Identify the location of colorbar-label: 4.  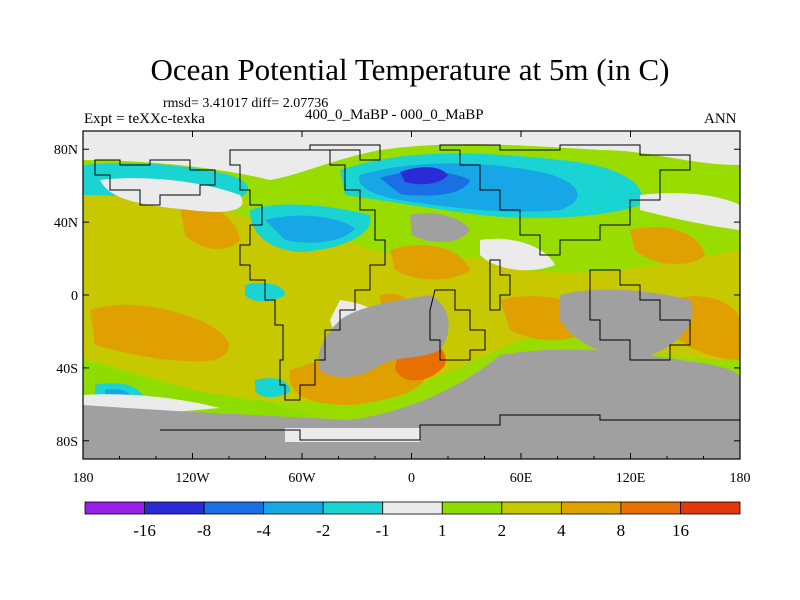
(561, 530).